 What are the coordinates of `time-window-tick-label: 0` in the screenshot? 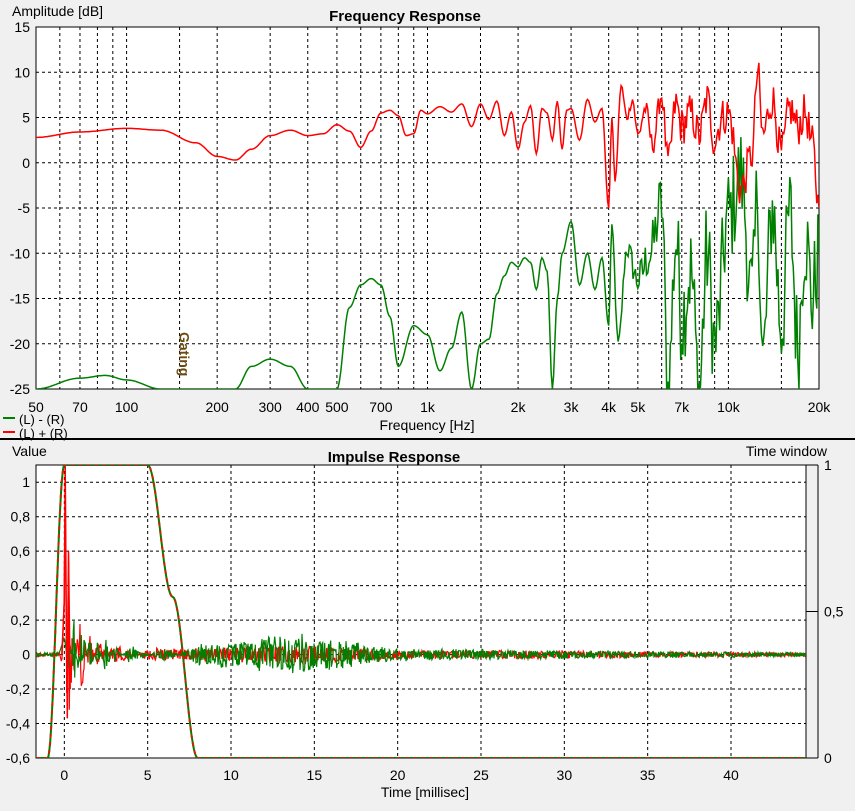 It's located at (828, 758).